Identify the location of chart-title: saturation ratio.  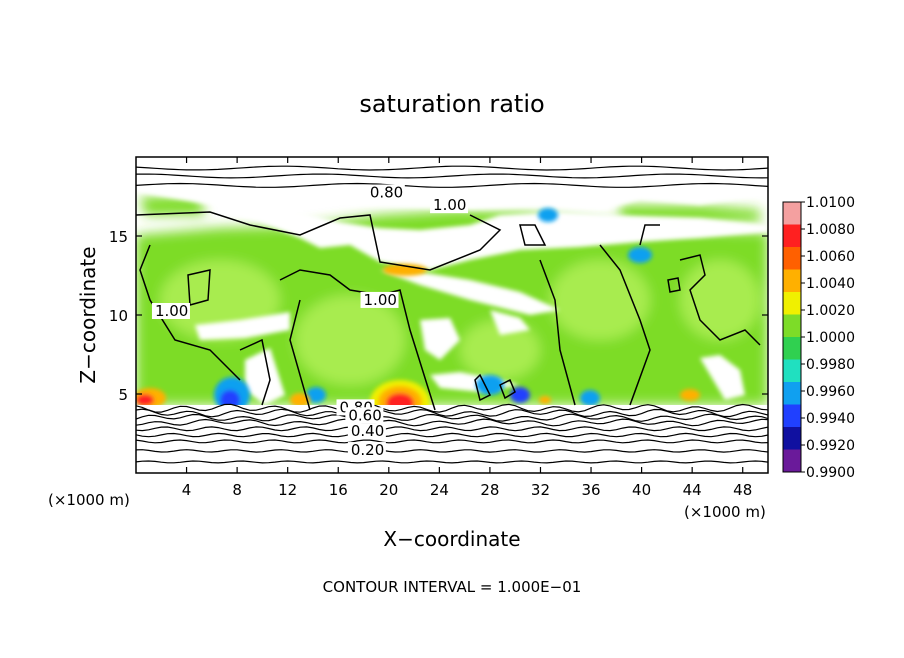
(451, 104).